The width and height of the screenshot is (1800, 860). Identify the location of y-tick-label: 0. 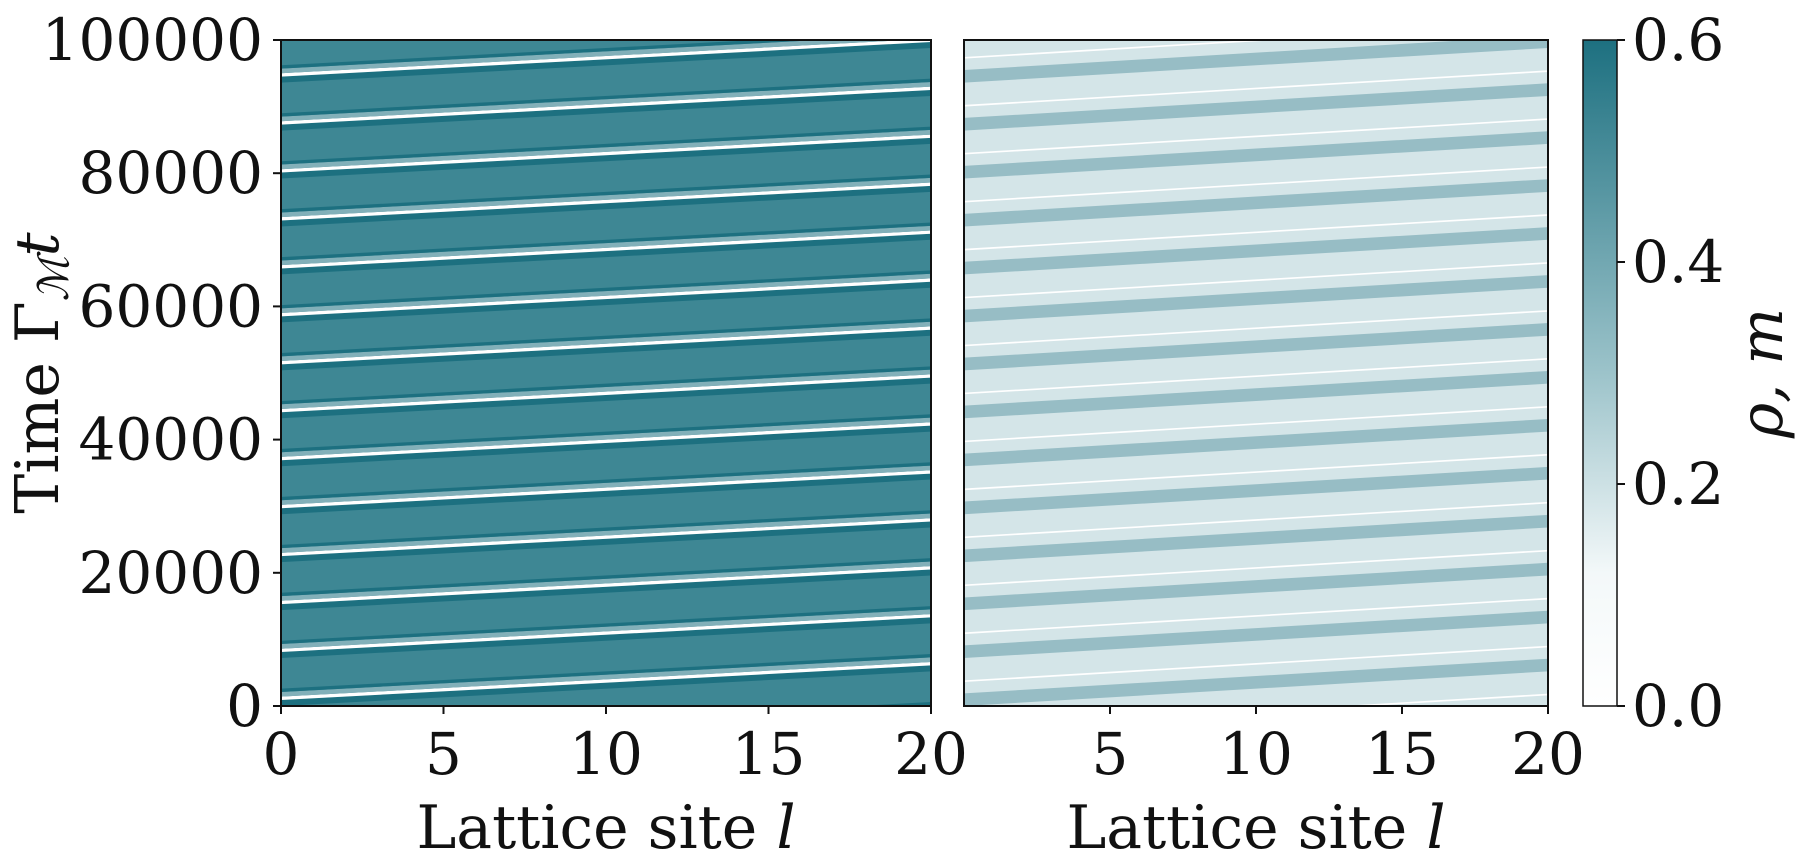
(244, 706).